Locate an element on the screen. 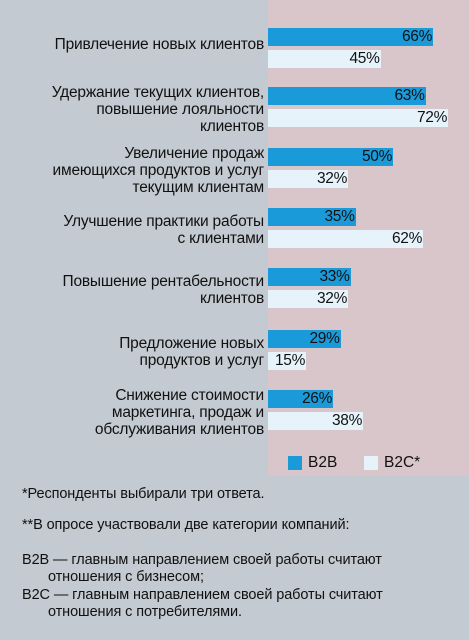  category-label-line: Увеличение продаж is located at coordinates (194, 153).